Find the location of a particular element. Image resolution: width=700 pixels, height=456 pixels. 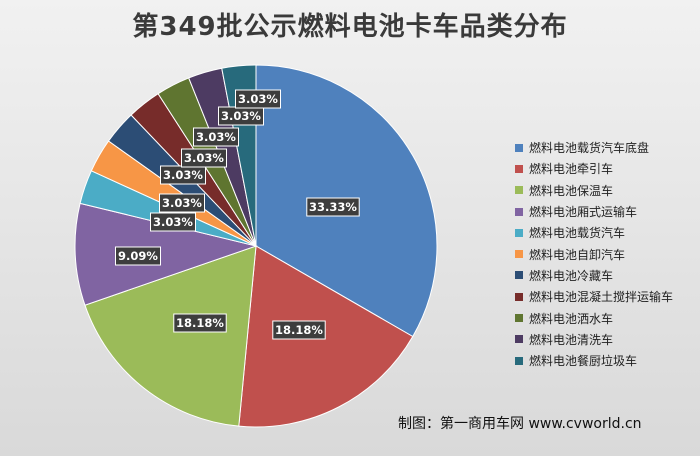

data-label-2: 18.18% is located at coordinates (299, 330).